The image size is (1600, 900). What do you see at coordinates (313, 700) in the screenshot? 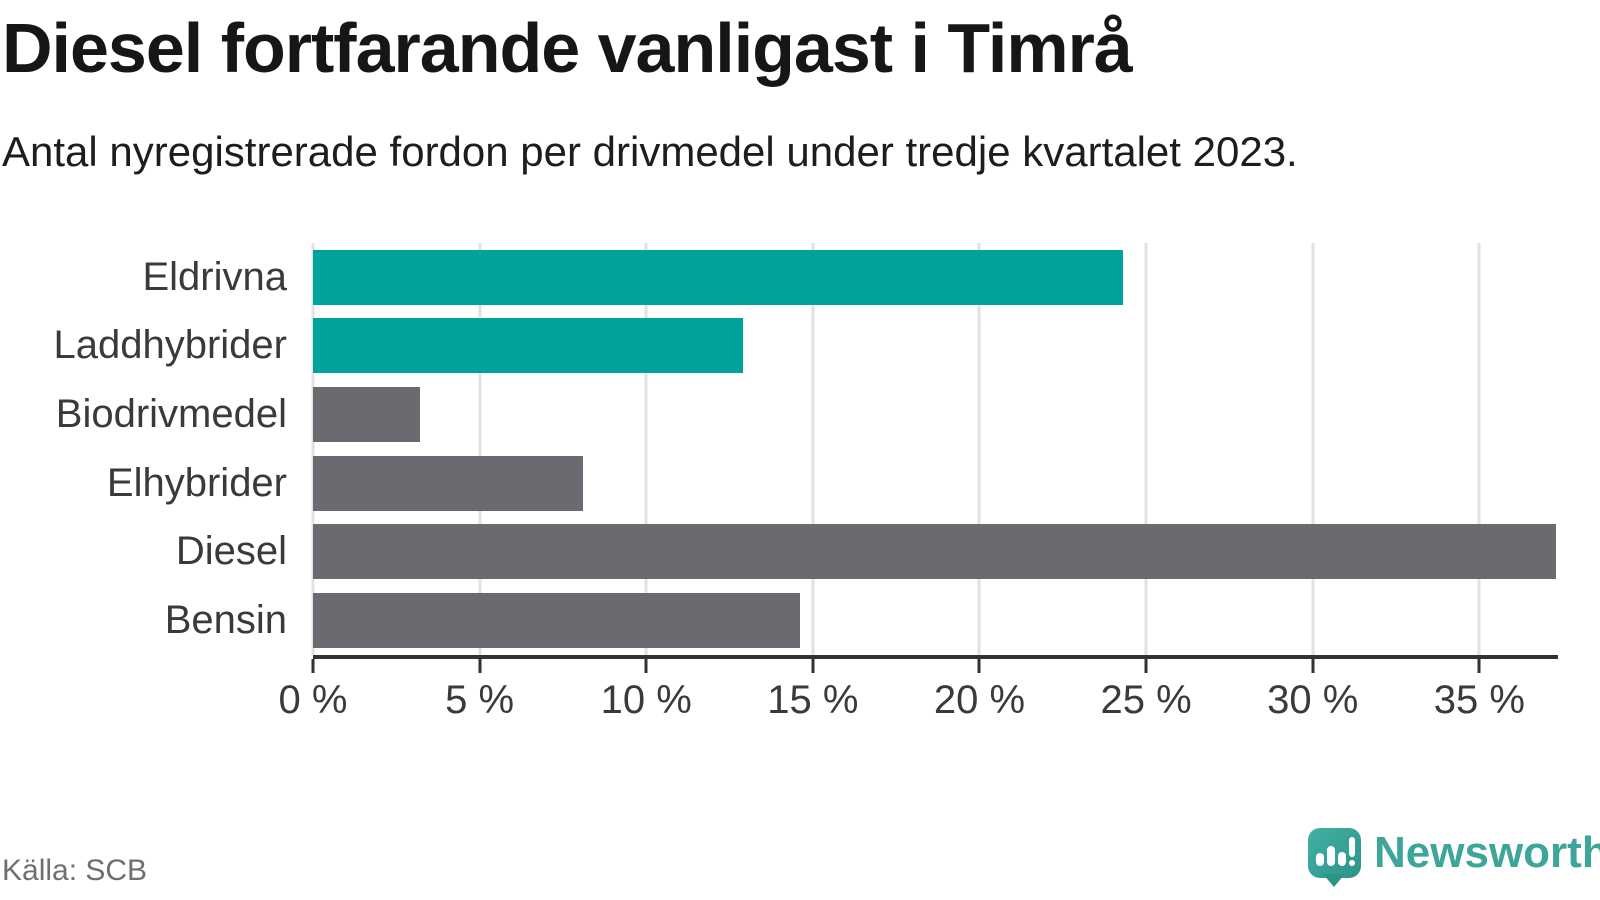
I see `tick-label: 0 %` at bounding box center [313, 700].